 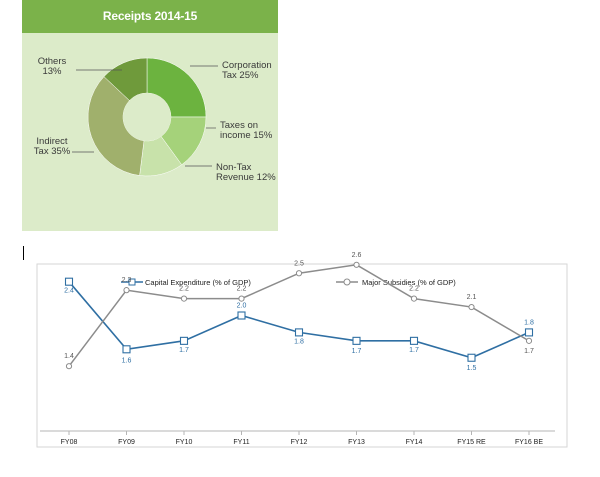 I want to click on slice-label: Others, so click(x=52, y=61).